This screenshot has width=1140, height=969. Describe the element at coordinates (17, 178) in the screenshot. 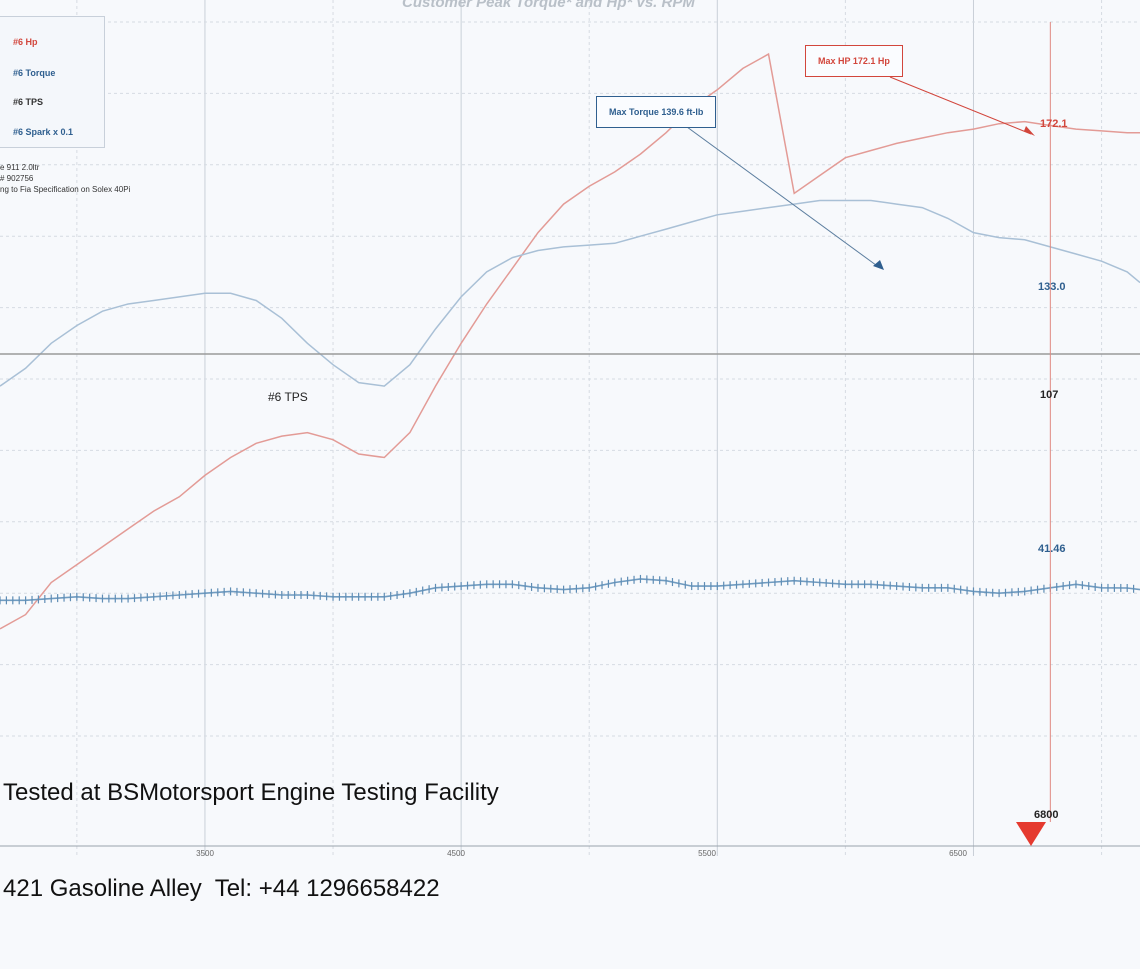

I see `engine-info-line: # 902756` at that location.